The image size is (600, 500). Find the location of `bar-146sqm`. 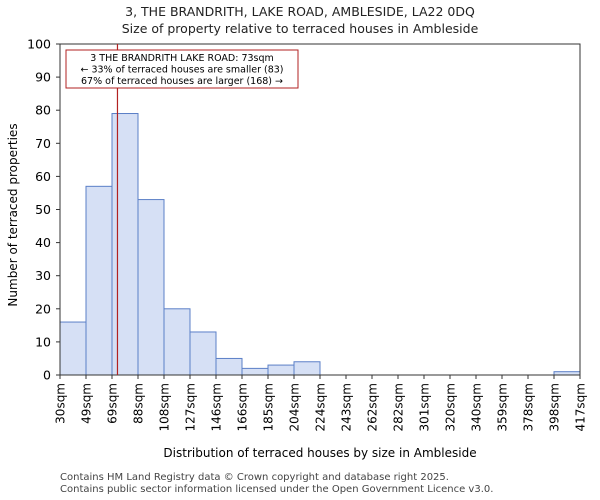

bar-146sqm is located at coordinates (229, 366).